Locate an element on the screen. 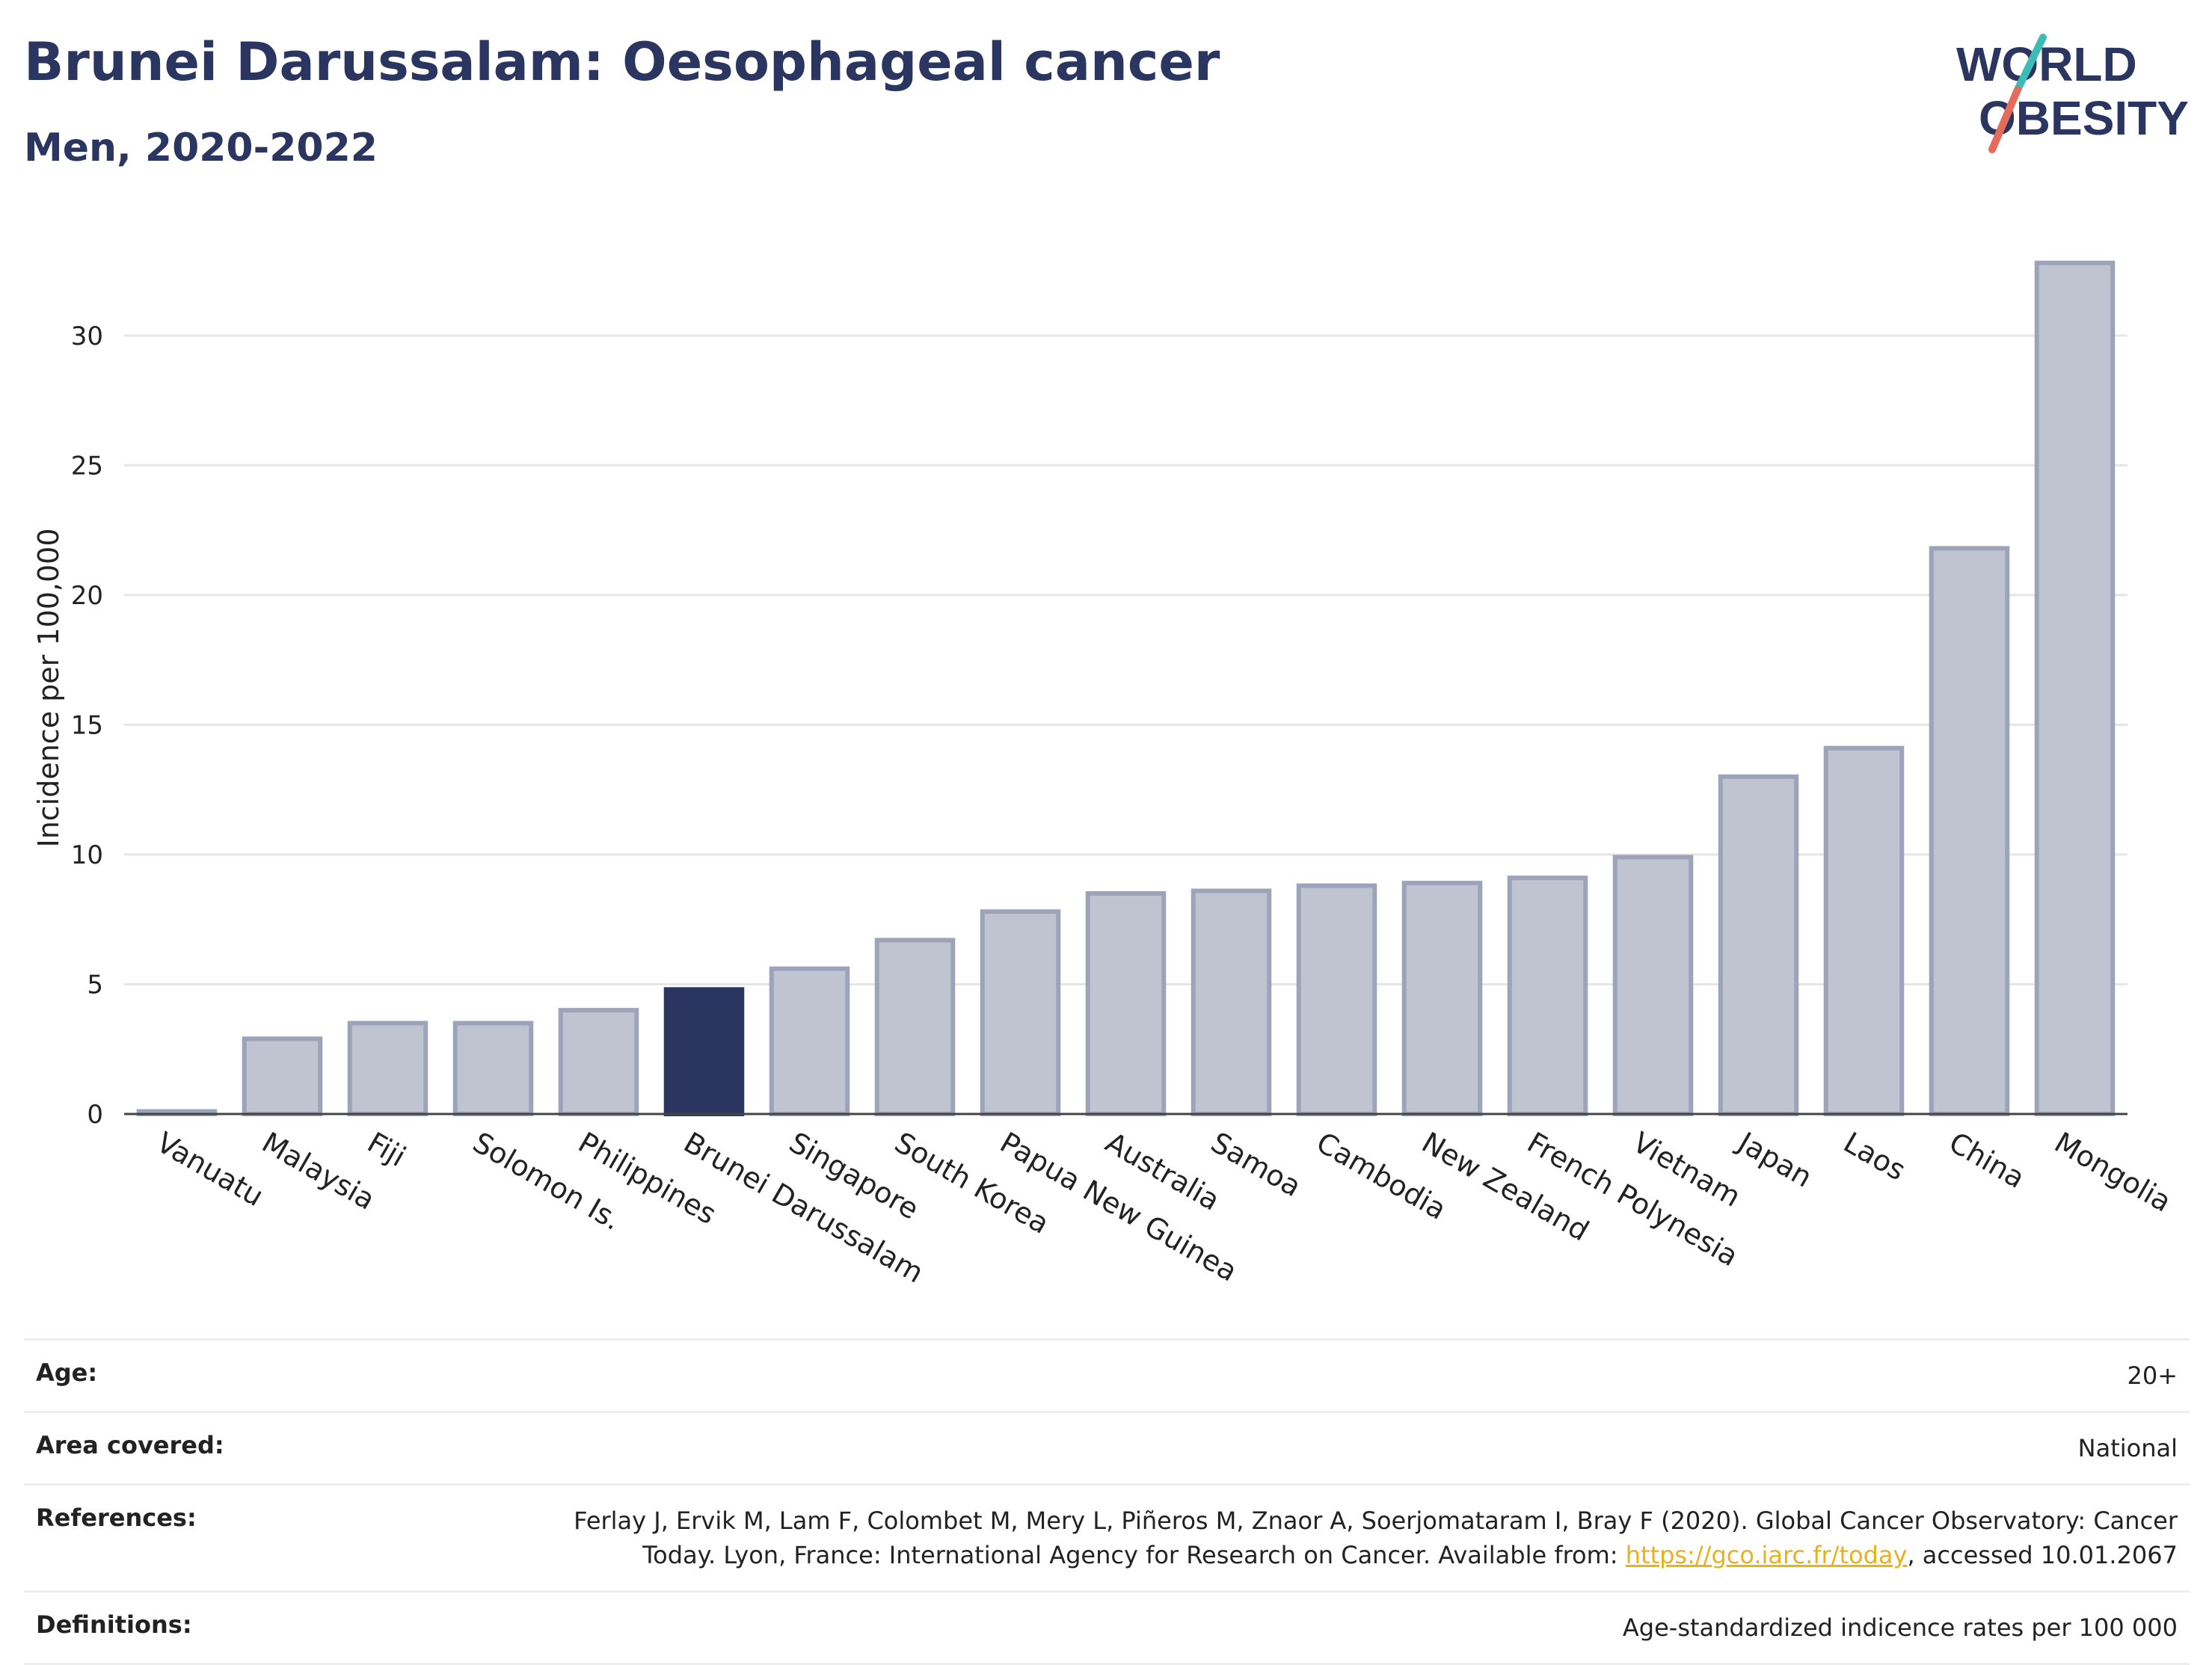 The height and width of the screenshot is (1665, 2212). reference-accessed: , accessed 10.01.2067 is located at coordinates (2043, 1555).